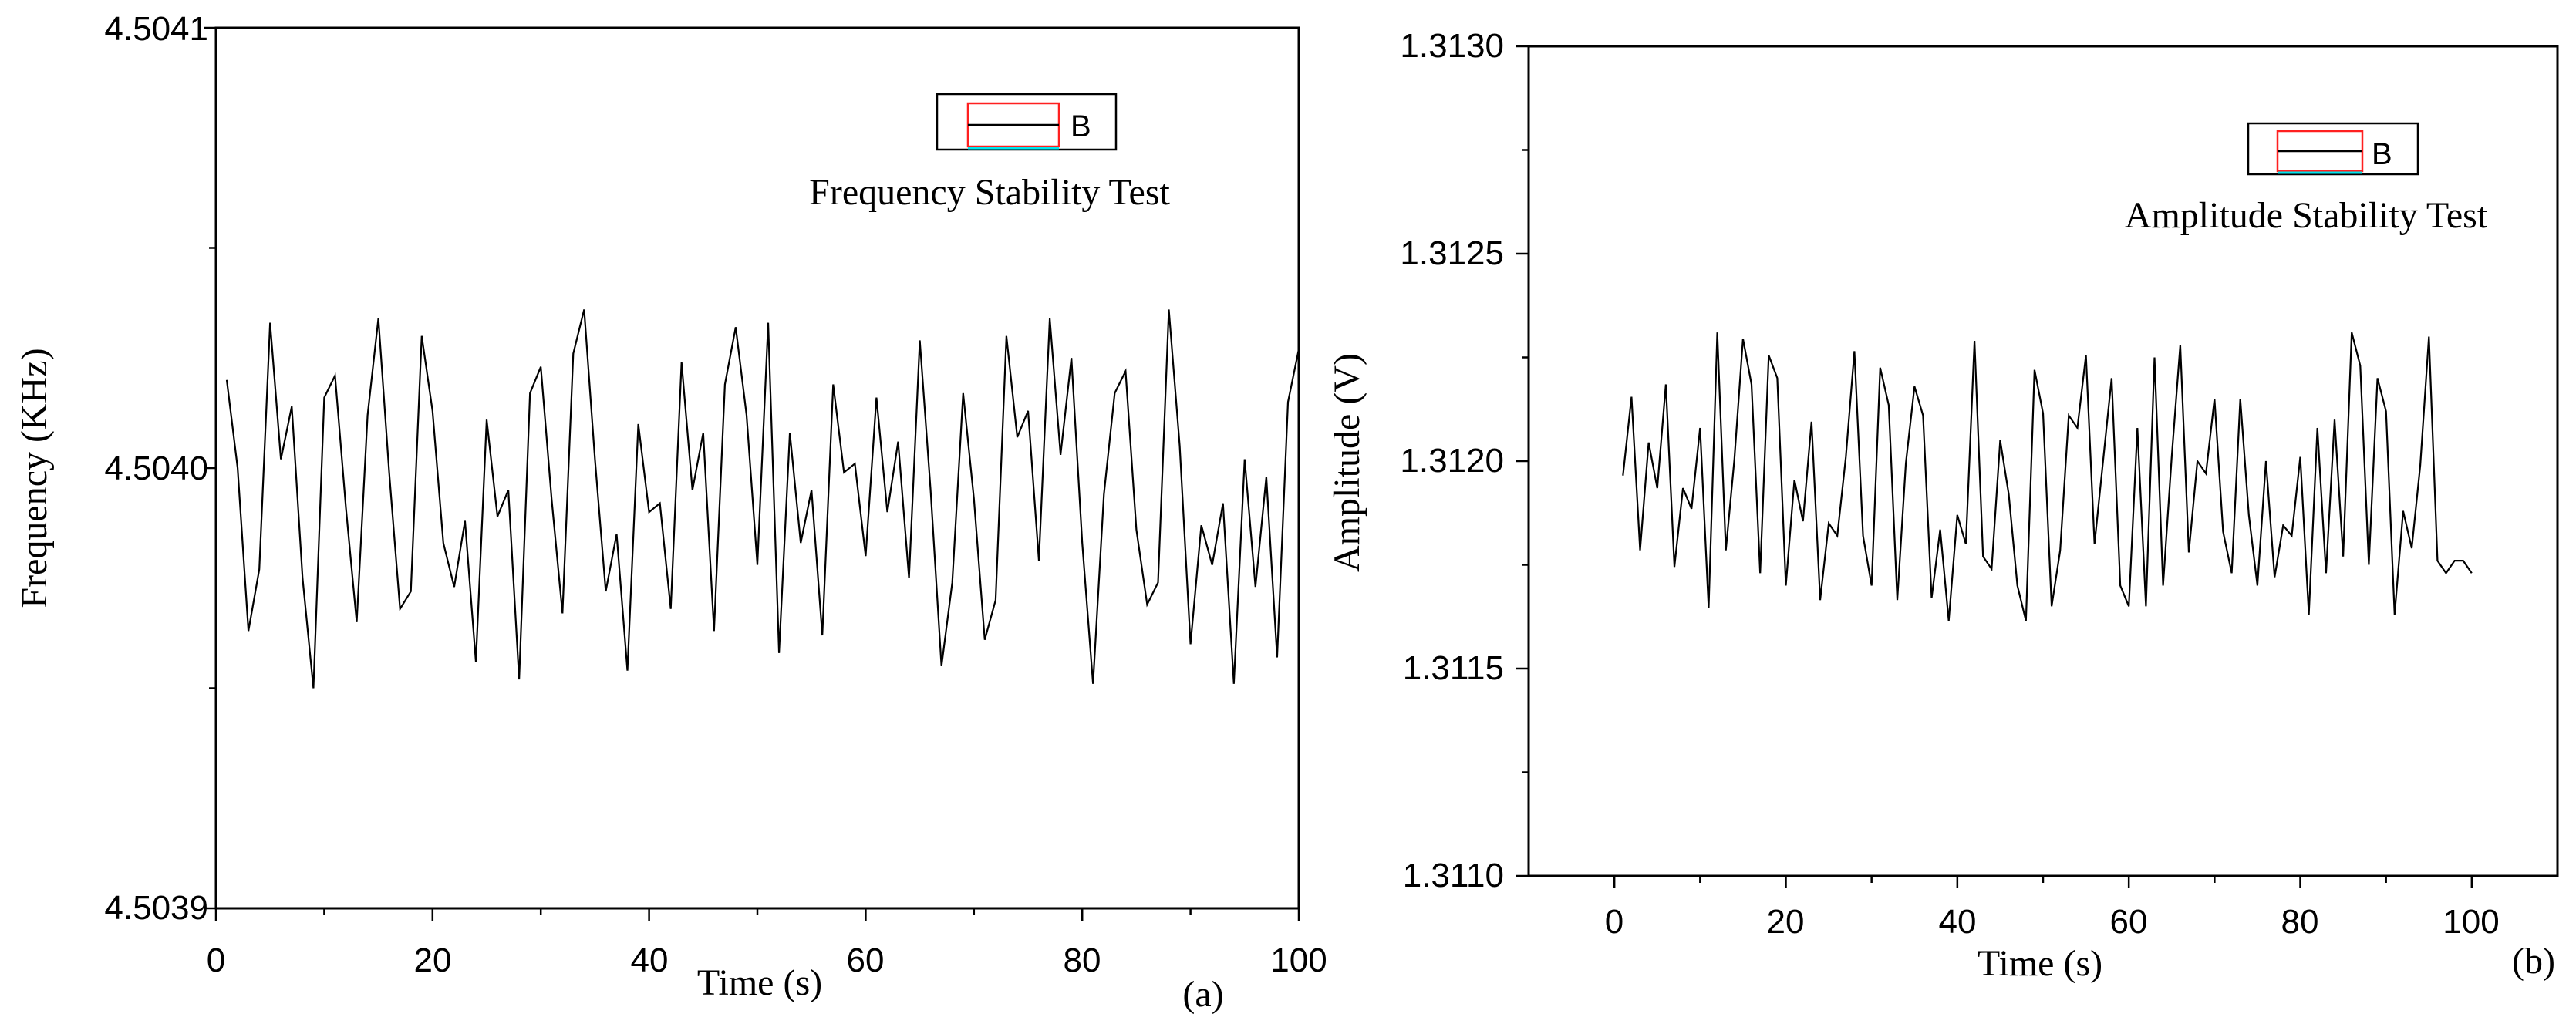  What do you see at coordinates (156, 908) in the screenshot?
I see `chart-a-ytick-label: 4.5039` at bounding box center [156, 908].